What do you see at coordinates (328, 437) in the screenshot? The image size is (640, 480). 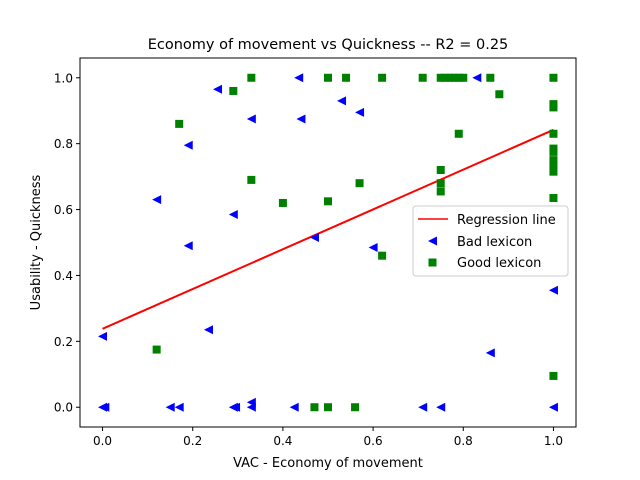 I see `x-axis: 0.0 0.2 0.4 0.6 0.8 1.0` at bounding box center [328, 437].